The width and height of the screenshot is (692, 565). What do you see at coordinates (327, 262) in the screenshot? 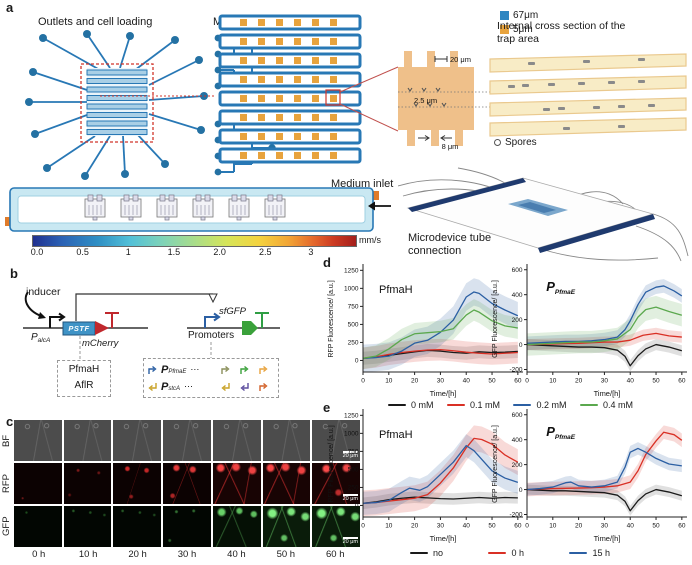
I see `panel-label-d: d` at bounding box center [327, 262].